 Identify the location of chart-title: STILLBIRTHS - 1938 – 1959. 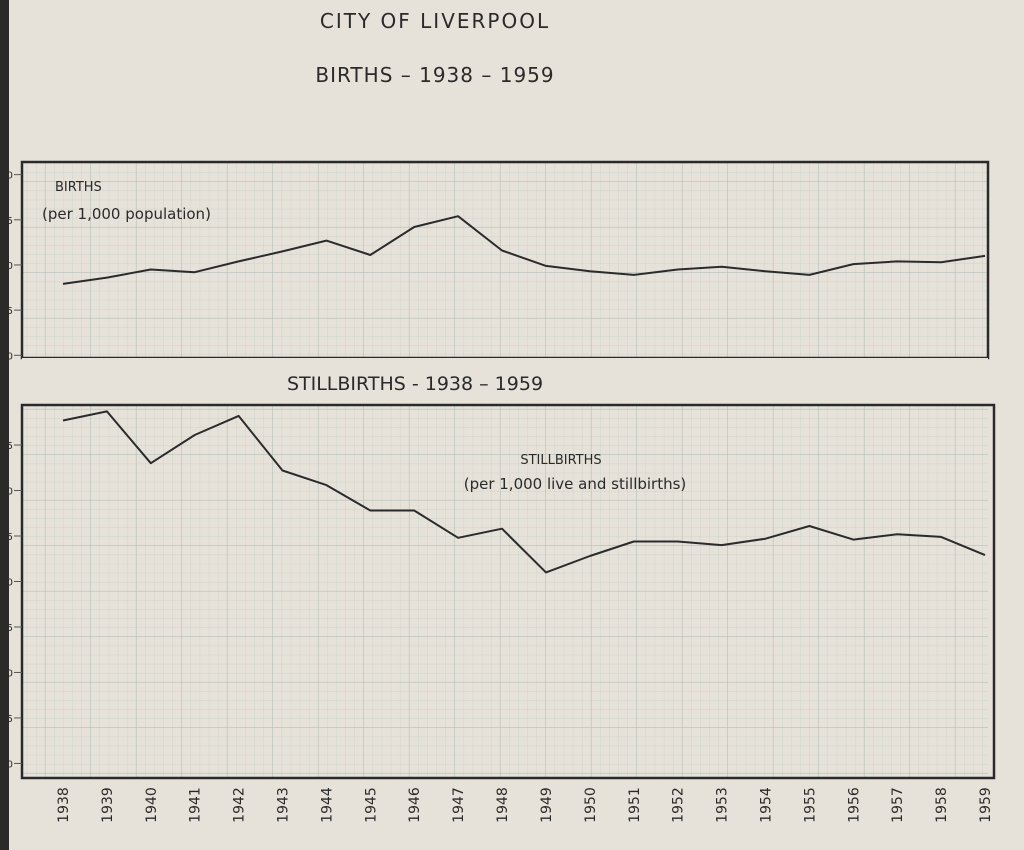
(415, 384).